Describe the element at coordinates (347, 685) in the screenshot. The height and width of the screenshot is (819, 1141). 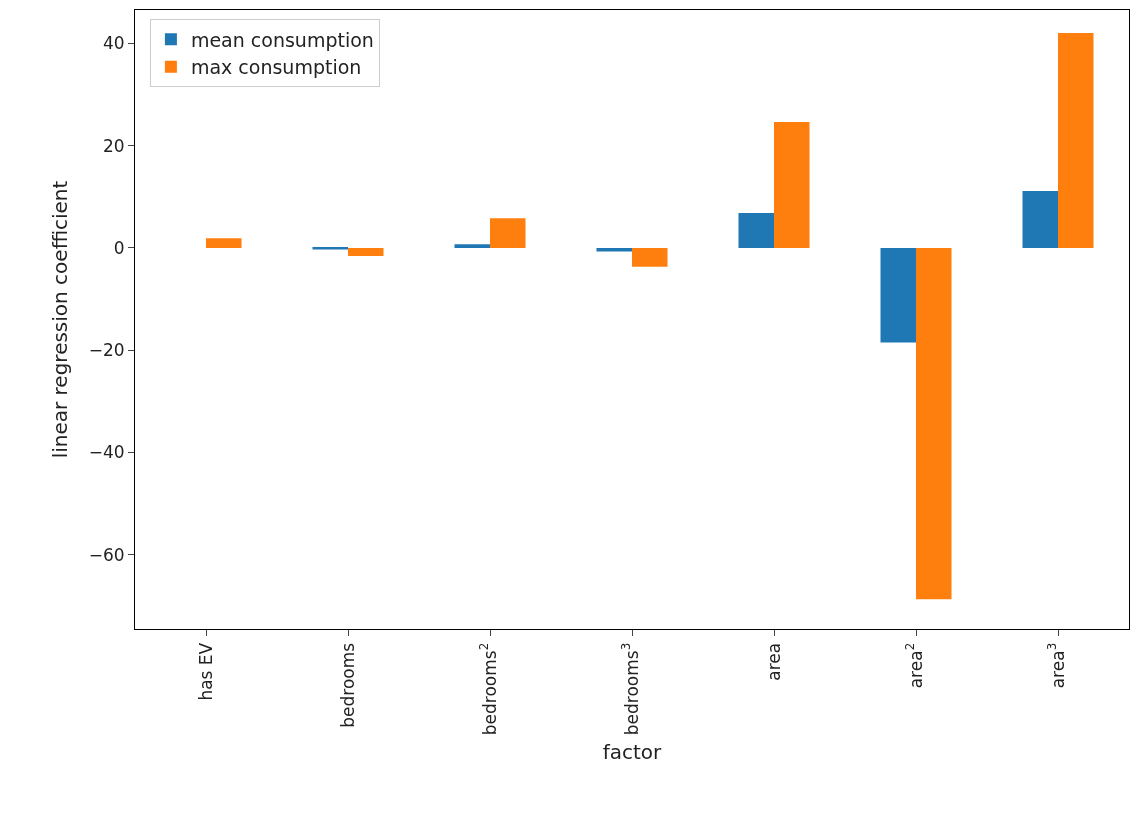
I see `x-tick-label: bedrooms` at that location.